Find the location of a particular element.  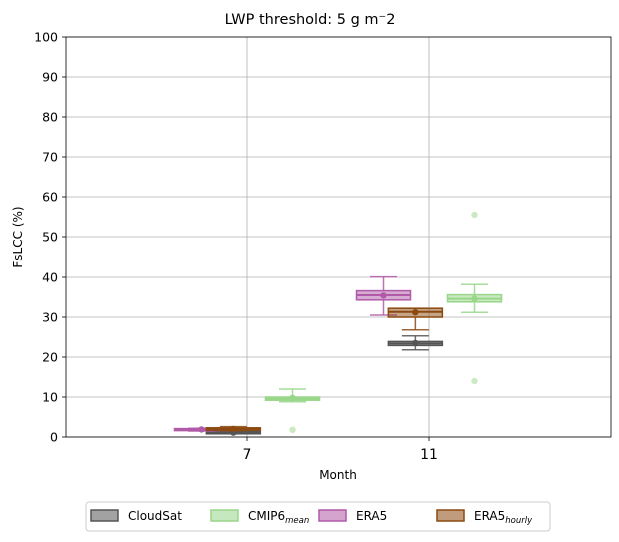

y-tick-label: 50 is located at coordinates (50, 237).